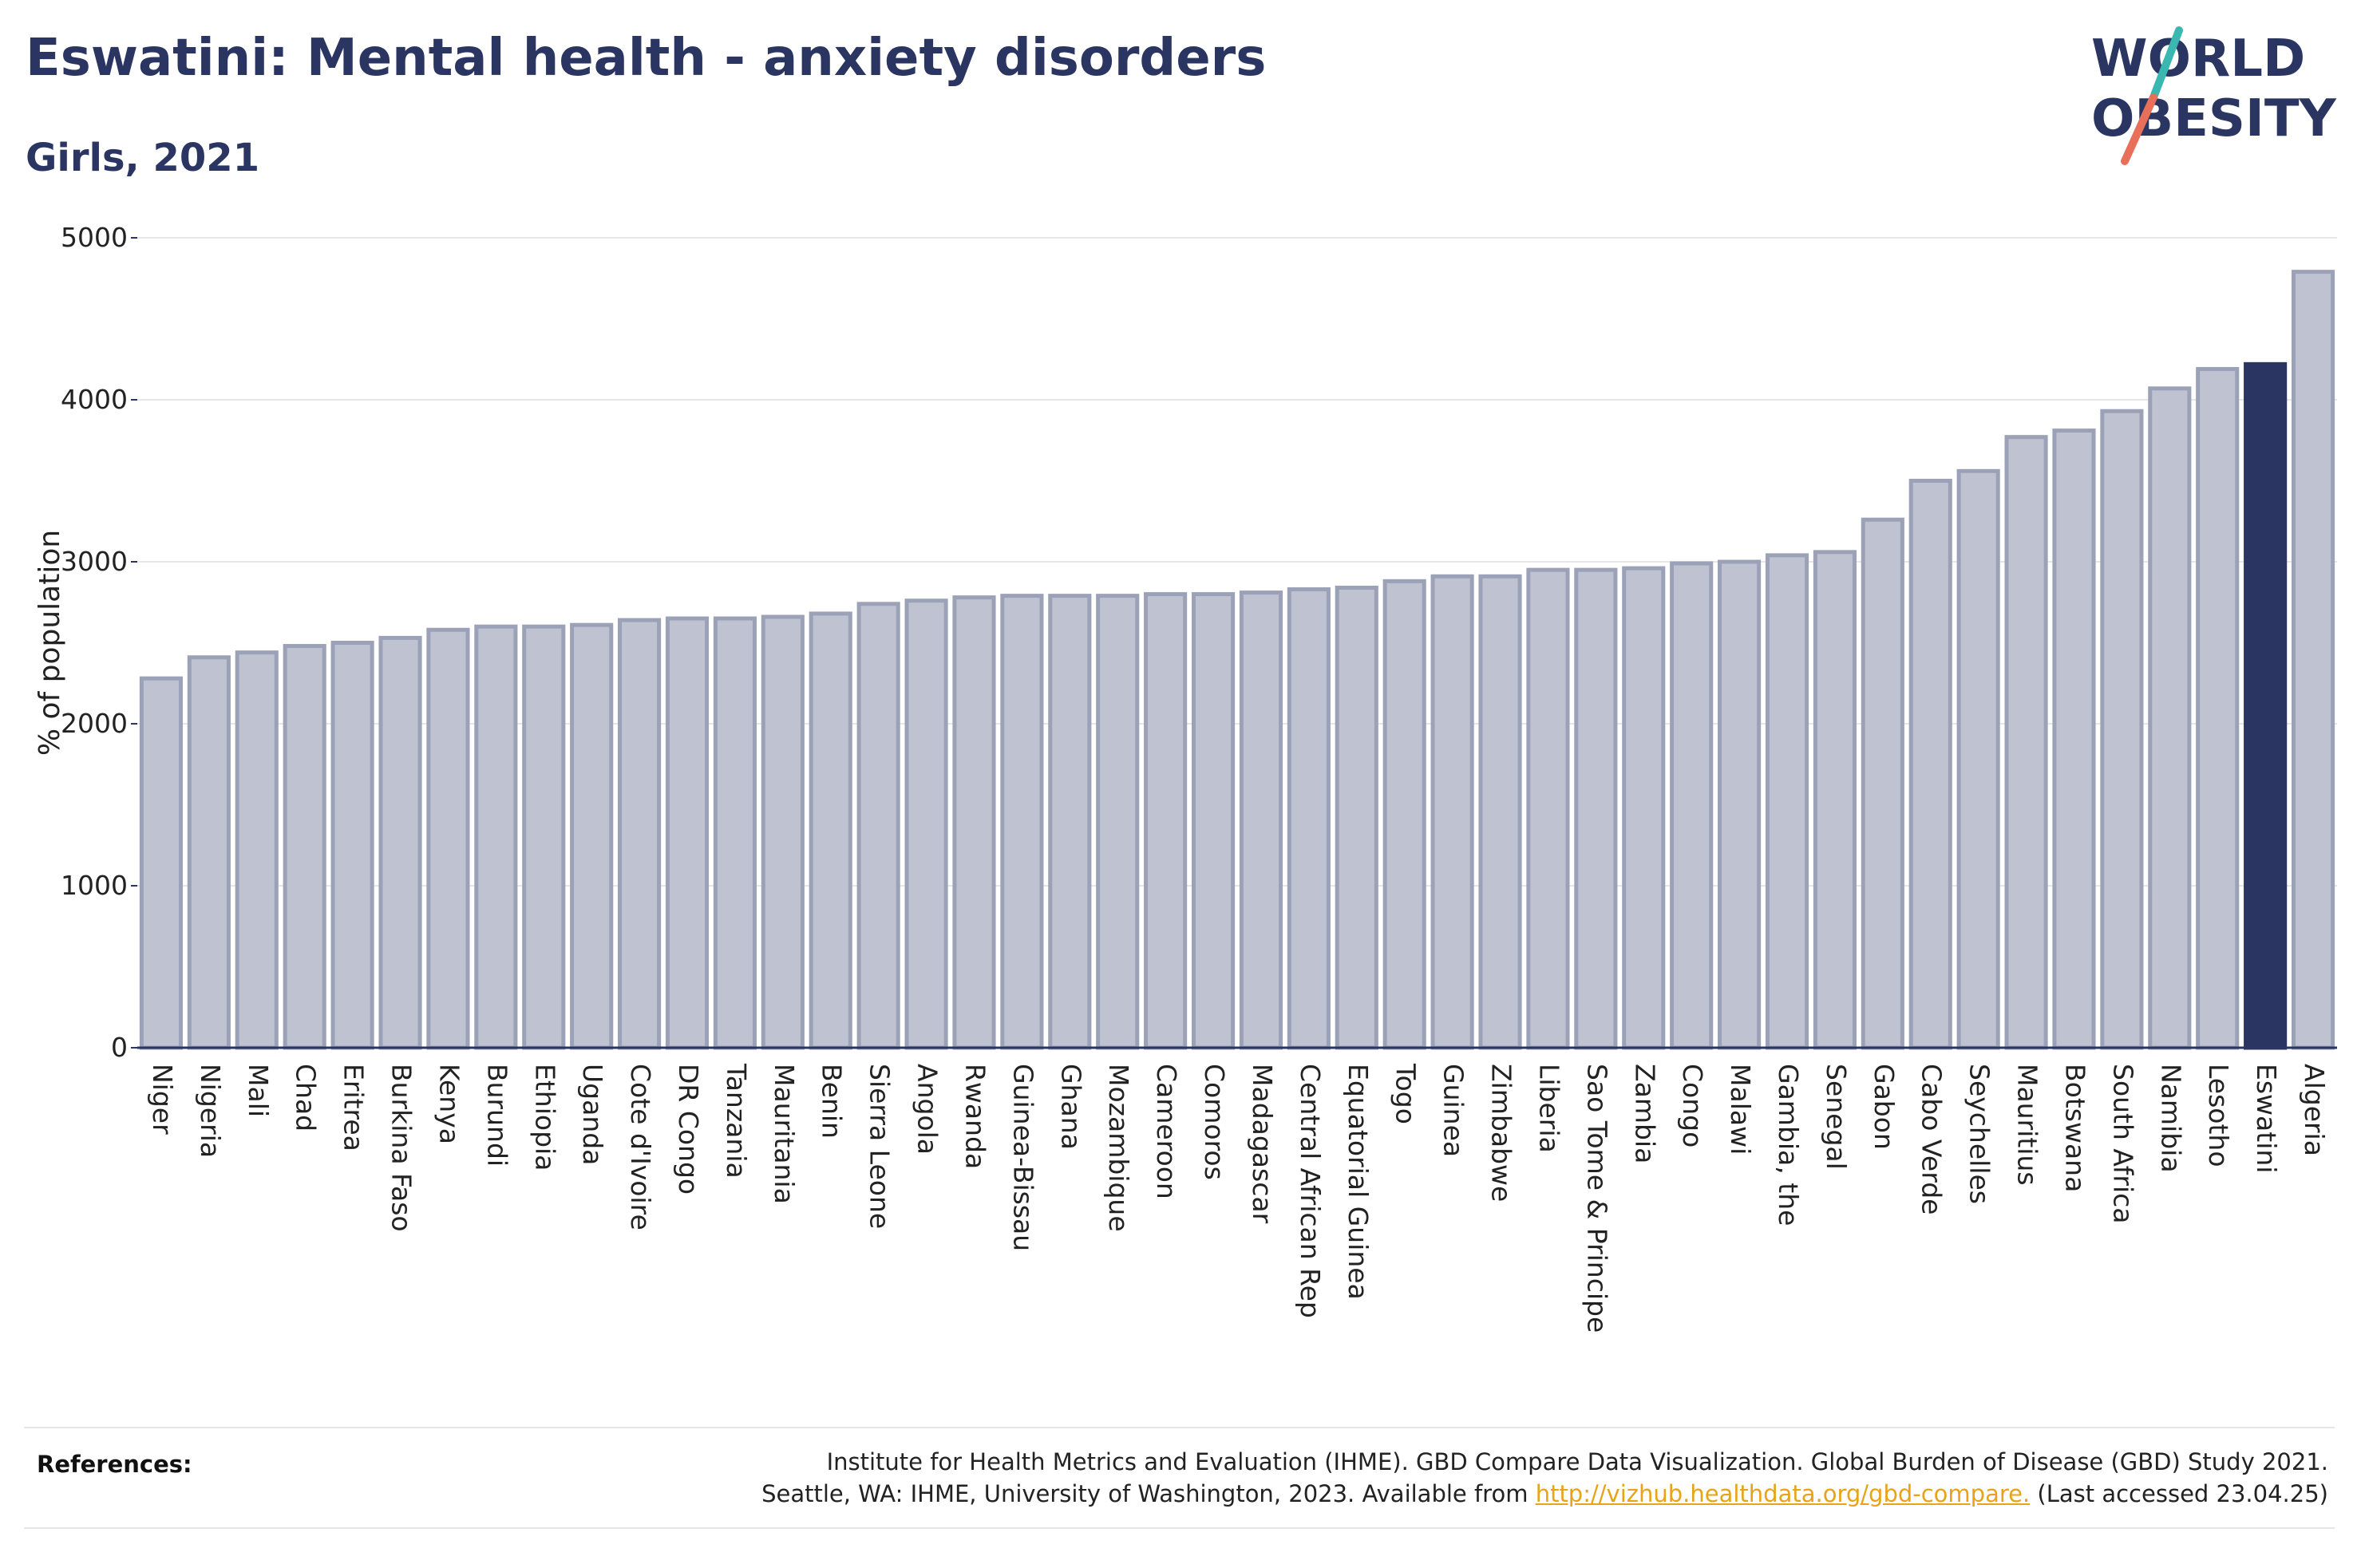 Image resolution: width=2361 pixels, height=1568 pixels. Describe the element at coordinates (1118, 1148) in the screenshot. I see `x-tick-label-mozambique: Mozambique` at that location.